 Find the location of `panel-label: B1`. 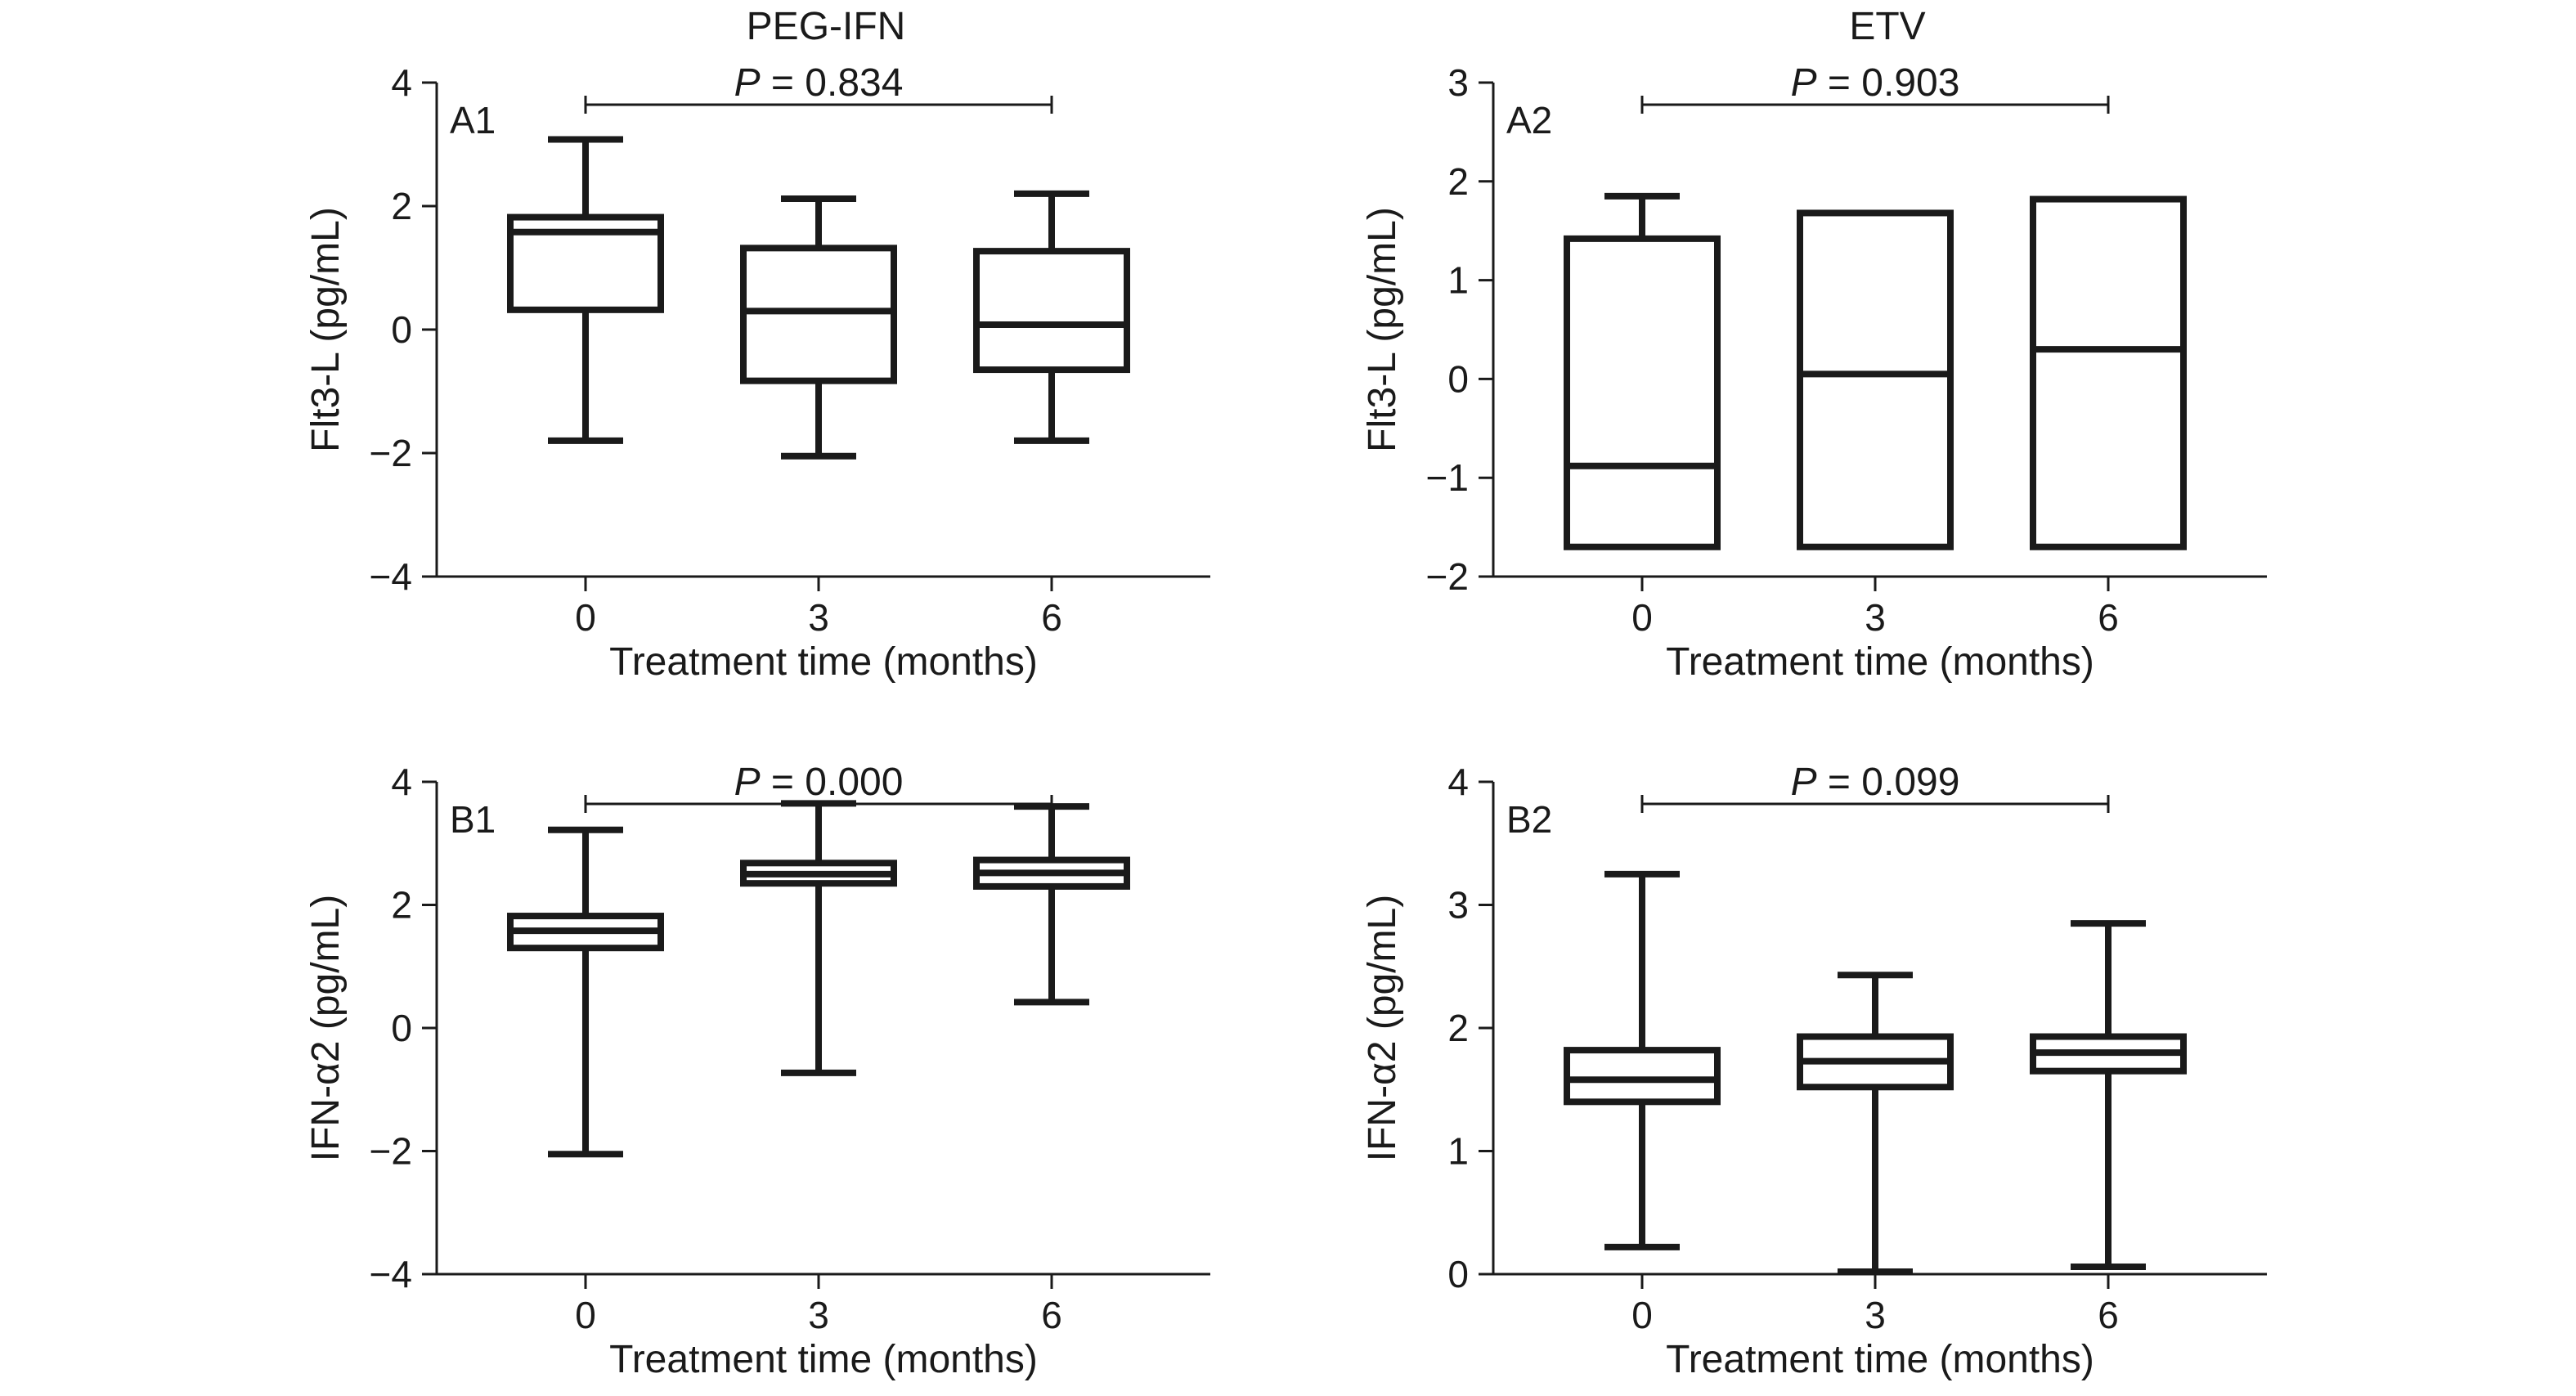

panel-label: B1 is located at coordinates (473, 819).